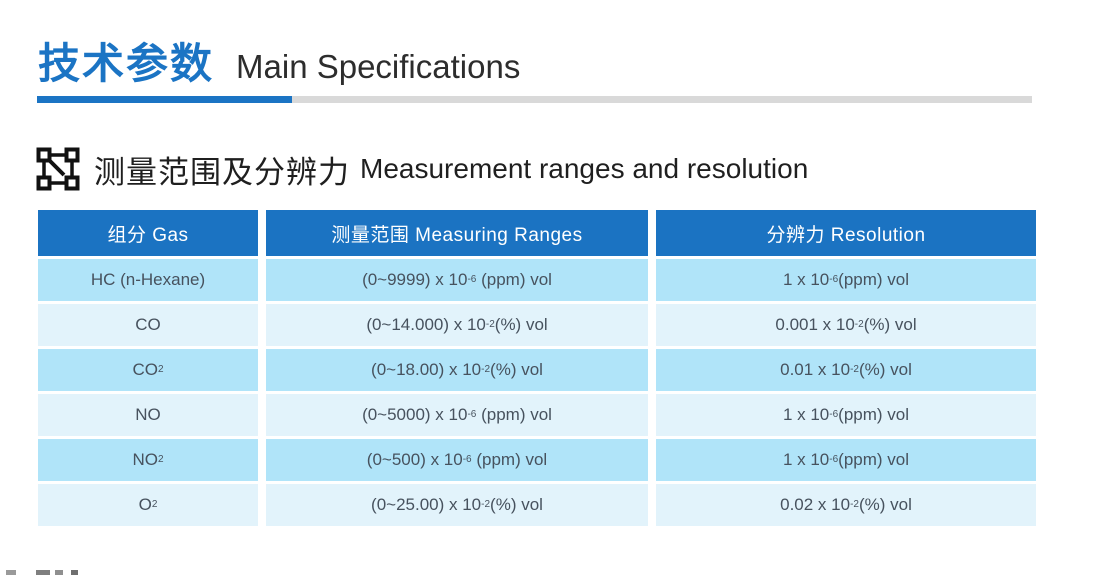 Image resolution: width=1120 pixels, height=575 pixels. I want to click on table-cell-gas: HC (n-Hexane), so click(148, 280).